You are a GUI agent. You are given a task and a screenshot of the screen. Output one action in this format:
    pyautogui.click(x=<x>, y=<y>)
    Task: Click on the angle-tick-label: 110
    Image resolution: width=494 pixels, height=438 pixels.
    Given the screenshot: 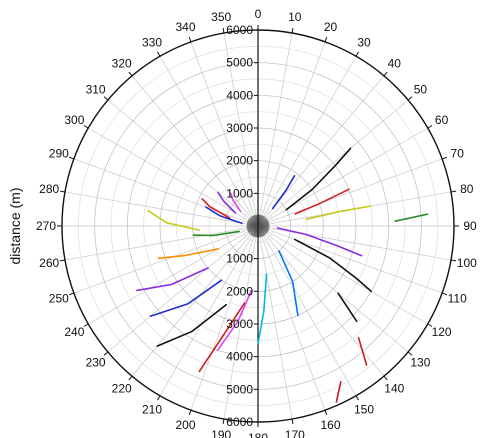 What is the action you would take?
    pyautogui.click(x=457, y=299)
    